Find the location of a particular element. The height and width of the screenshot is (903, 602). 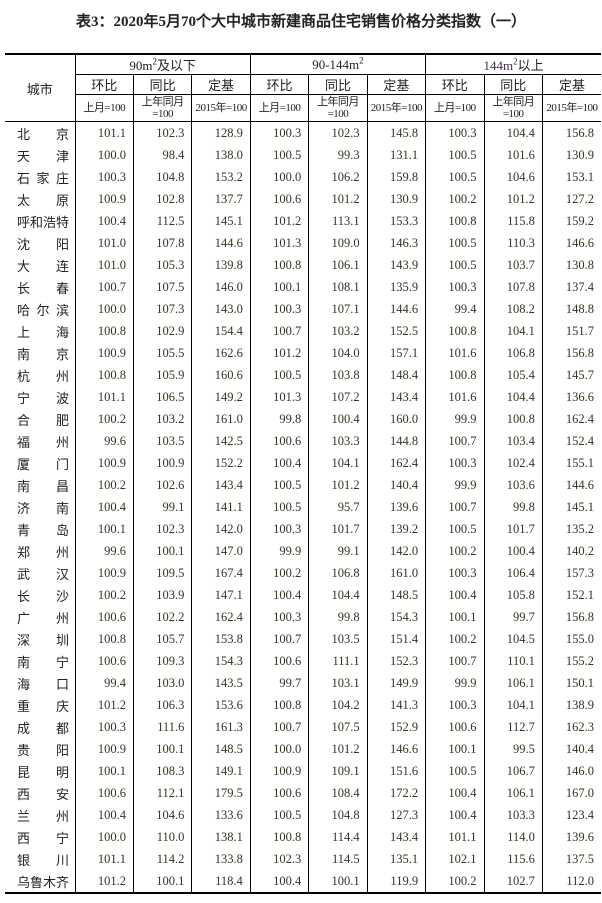

value-cell: 104.8 is located at coordinates (162, 177).